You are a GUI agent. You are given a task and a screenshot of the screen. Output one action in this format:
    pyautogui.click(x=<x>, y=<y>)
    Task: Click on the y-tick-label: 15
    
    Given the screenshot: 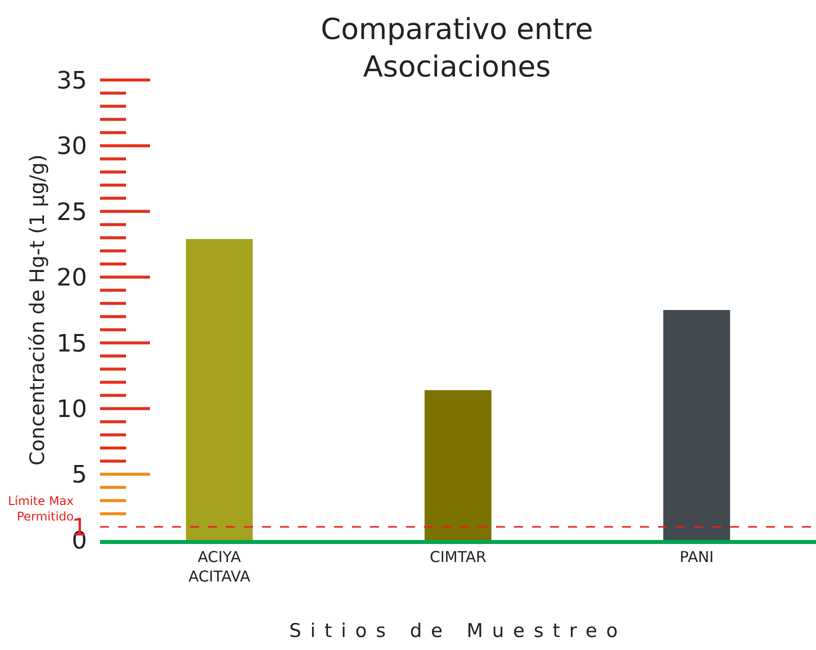 What is the action you would take?
    pyautogui.click(x=71, y=343)
    